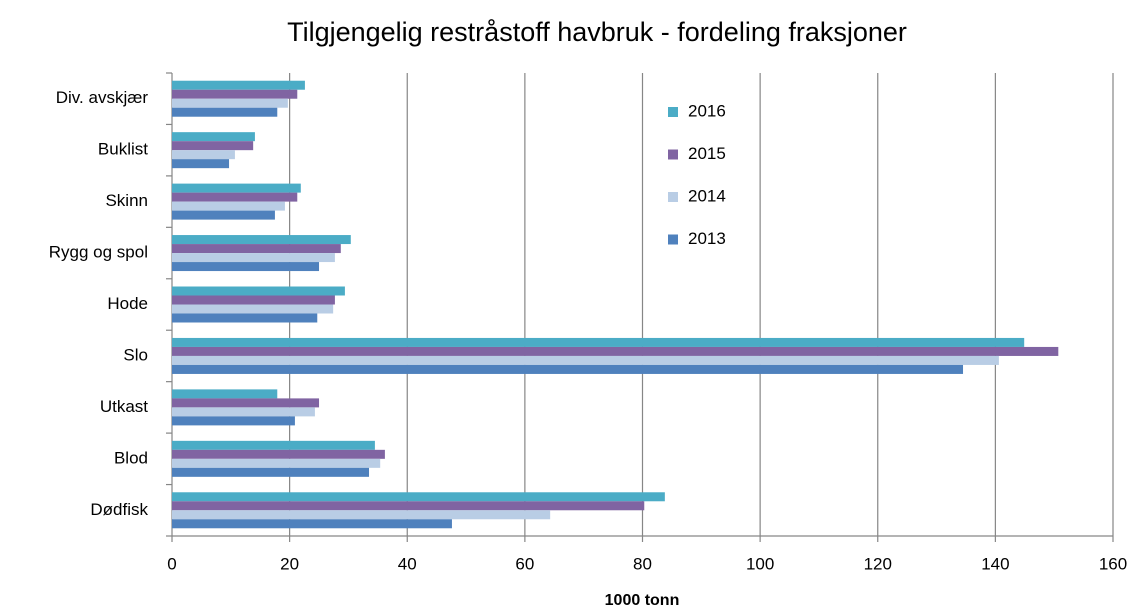 The width and height of the screenshot is (1136, 606). I want to click on x-tick-label: 140, so click(995, 563).